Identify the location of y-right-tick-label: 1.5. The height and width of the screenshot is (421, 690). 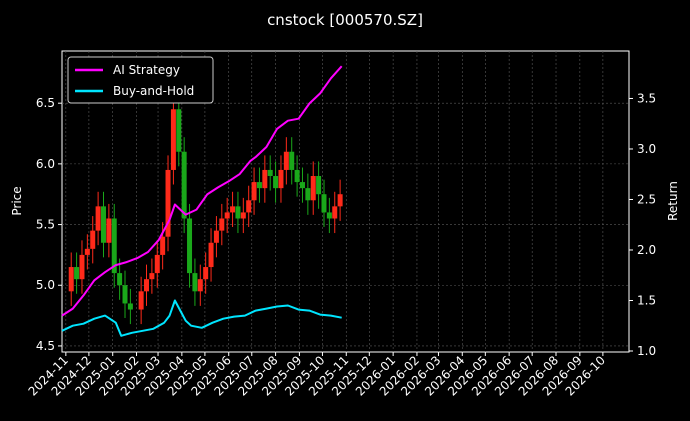
(646, 300).